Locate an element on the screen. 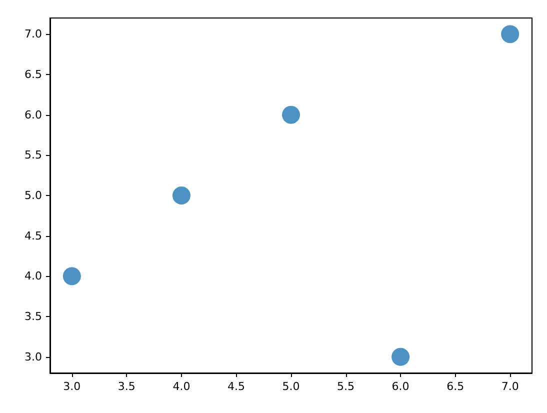  y-tick-label: 4.5 is located at coordinates (33, 235).